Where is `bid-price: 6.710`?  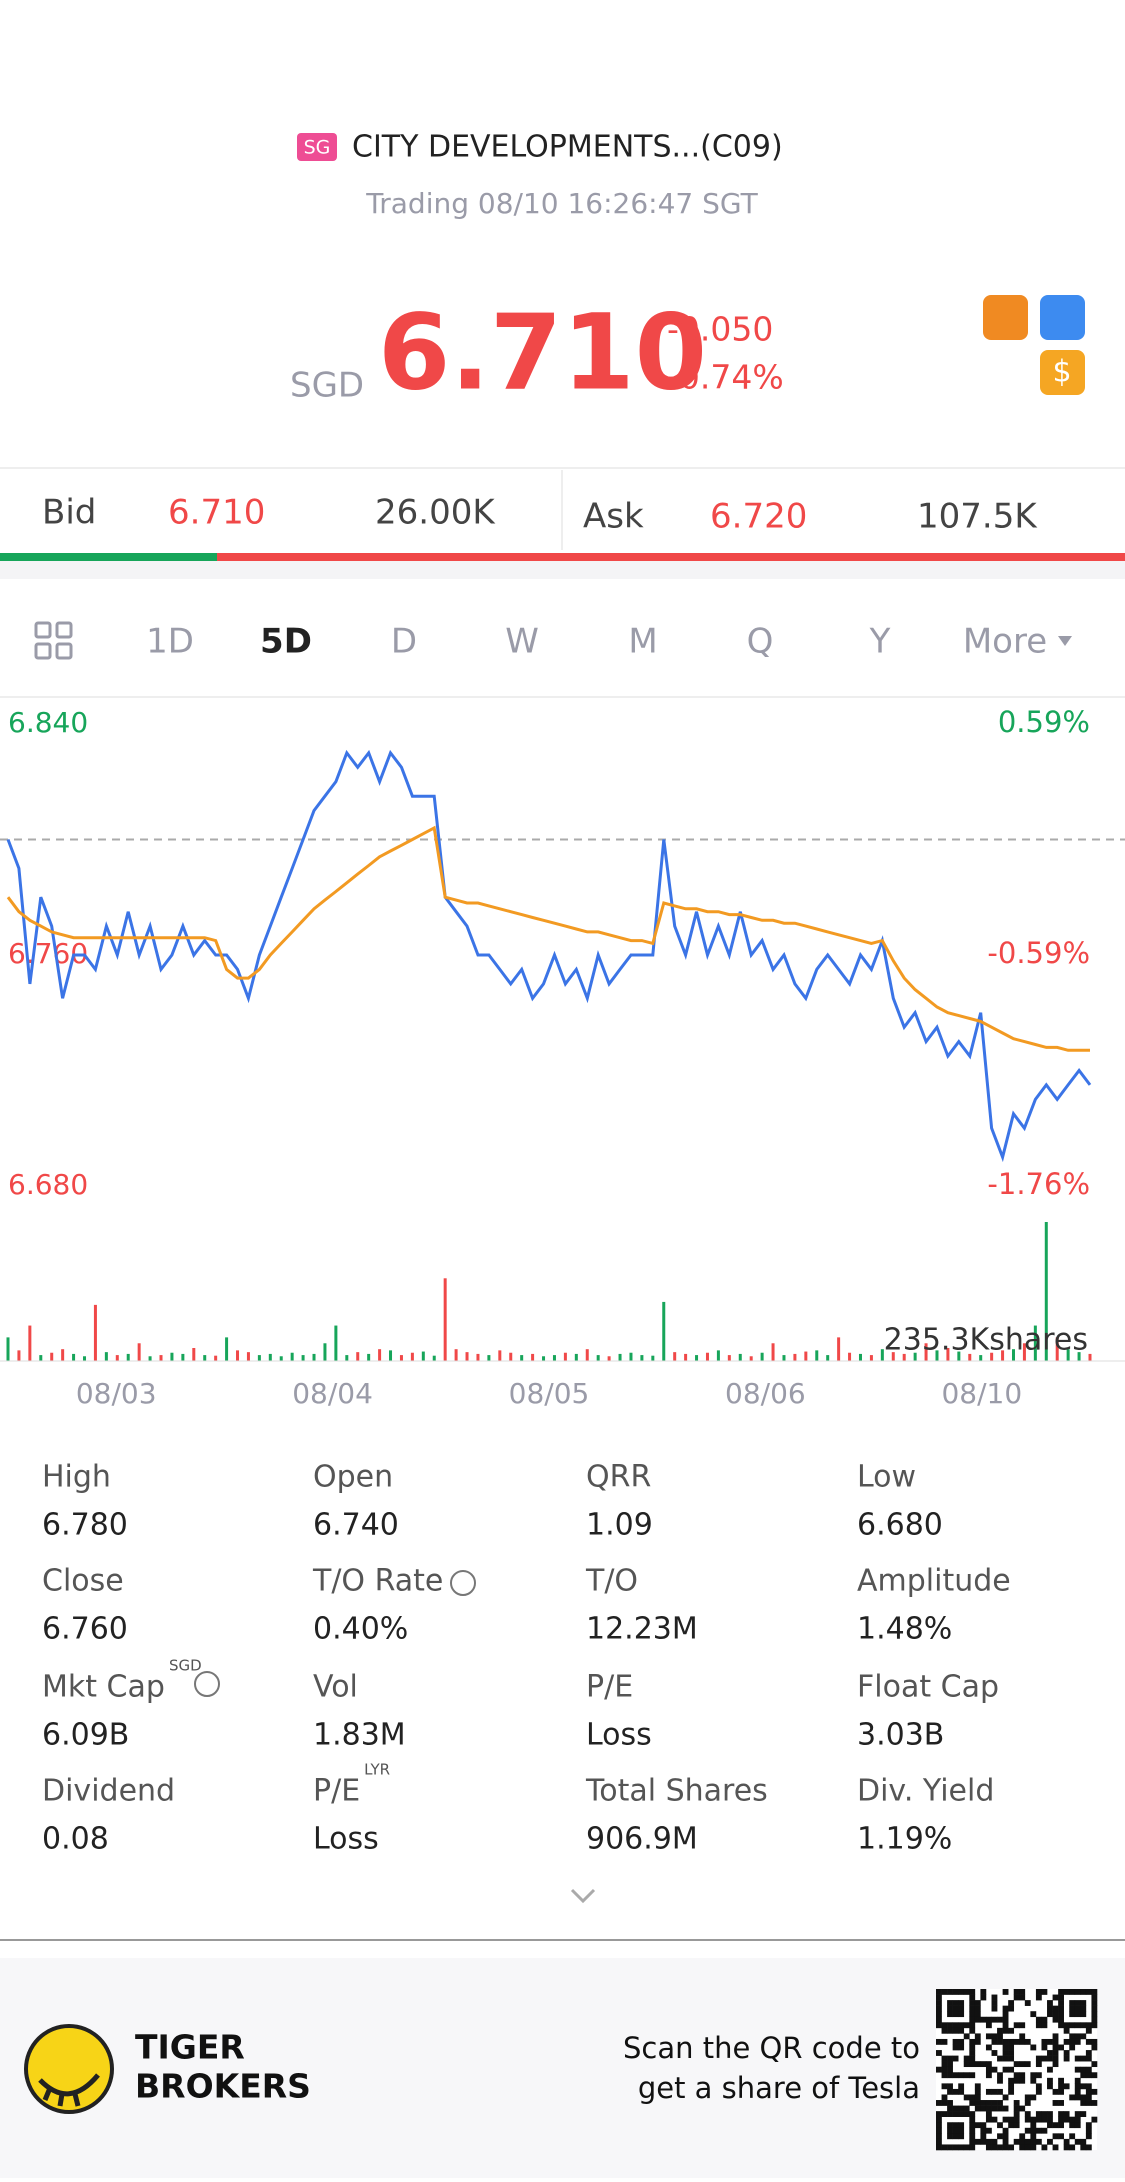
bid-price: 6.710 is located at coordinates (216, 513).